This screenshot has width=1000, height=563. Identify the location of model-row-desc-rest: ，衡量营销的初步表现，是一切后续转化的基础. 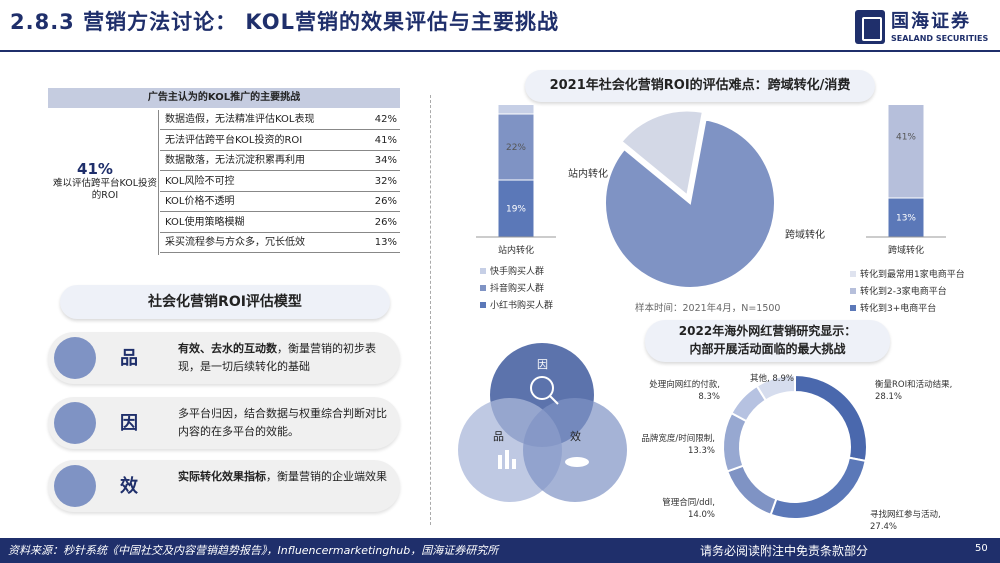
(277, 357).